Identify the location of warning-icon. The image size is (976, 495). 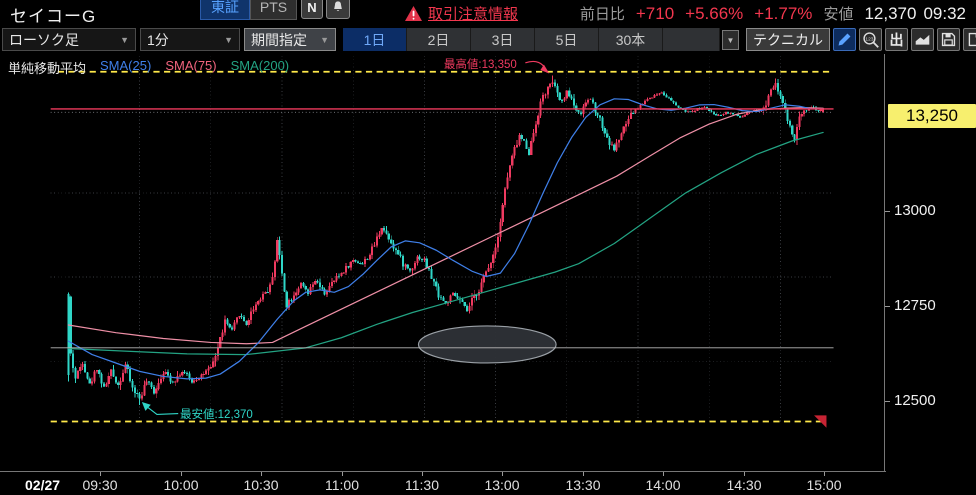
(413, 13).